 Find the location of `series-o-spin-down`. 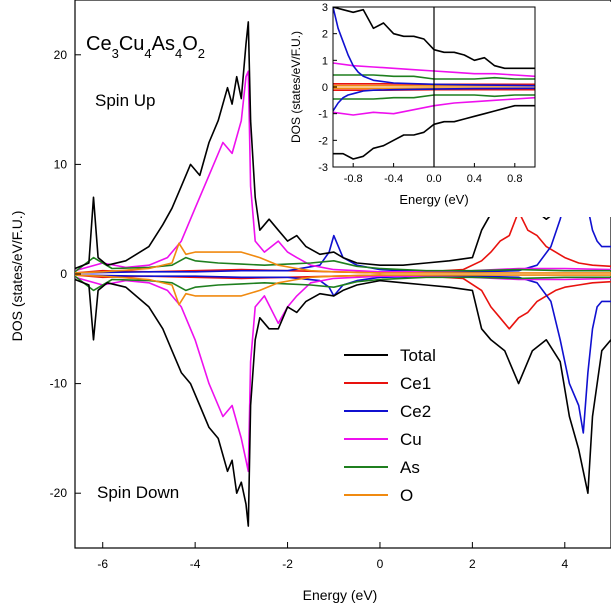

series-o-spin-down is located at coordinates (343, 290).